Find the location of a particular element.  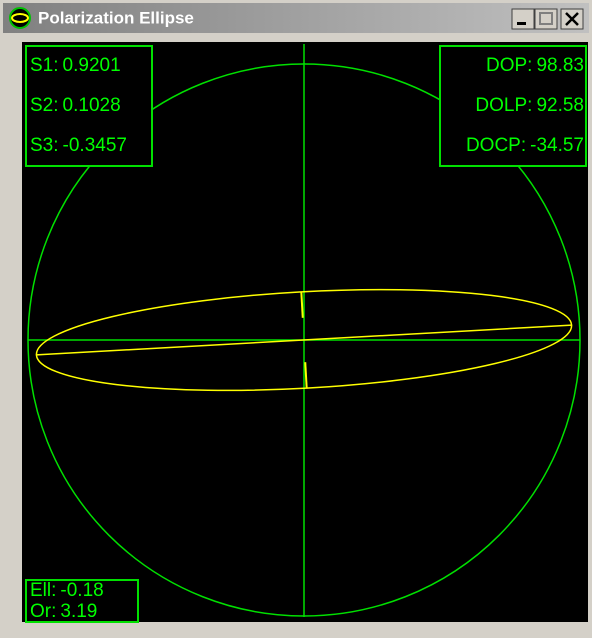

readout-value: 3.19 is located at coordinates (78, 611).